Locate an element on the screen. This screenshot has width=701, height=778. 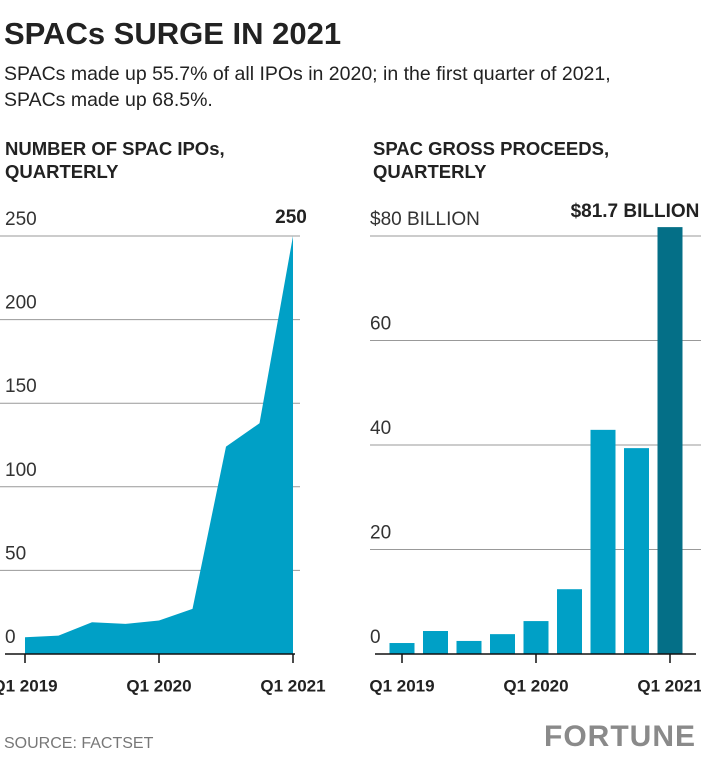
y-tick-label: 250 is located at coordinates (21, 219).